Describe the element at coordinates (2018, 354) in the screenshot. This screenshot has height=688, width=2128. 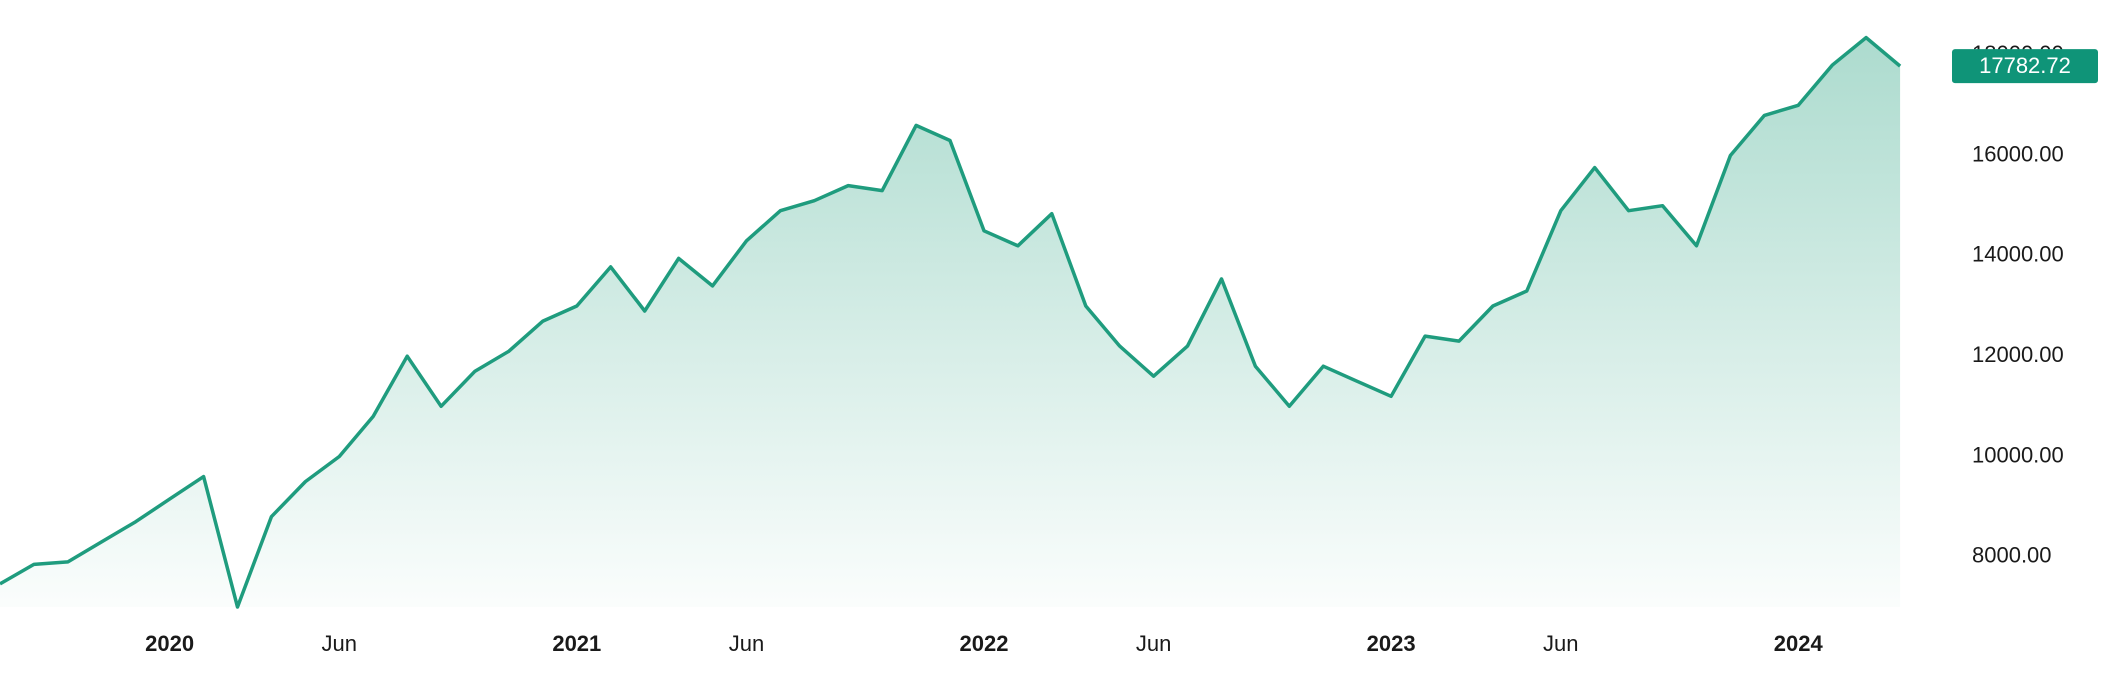
I see `y-tick-label: 12000.00` at that location.